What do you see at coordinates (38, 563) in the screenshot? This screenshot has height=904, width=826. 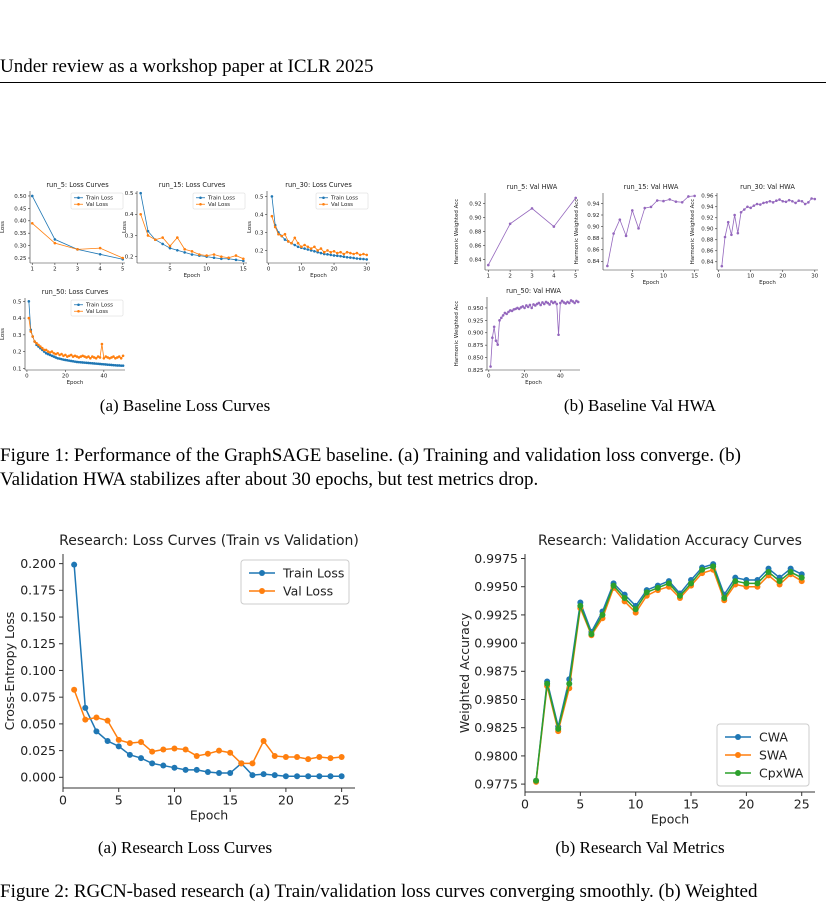 I see `y-tick-label: 0.200` at bounding box center [38, 563].